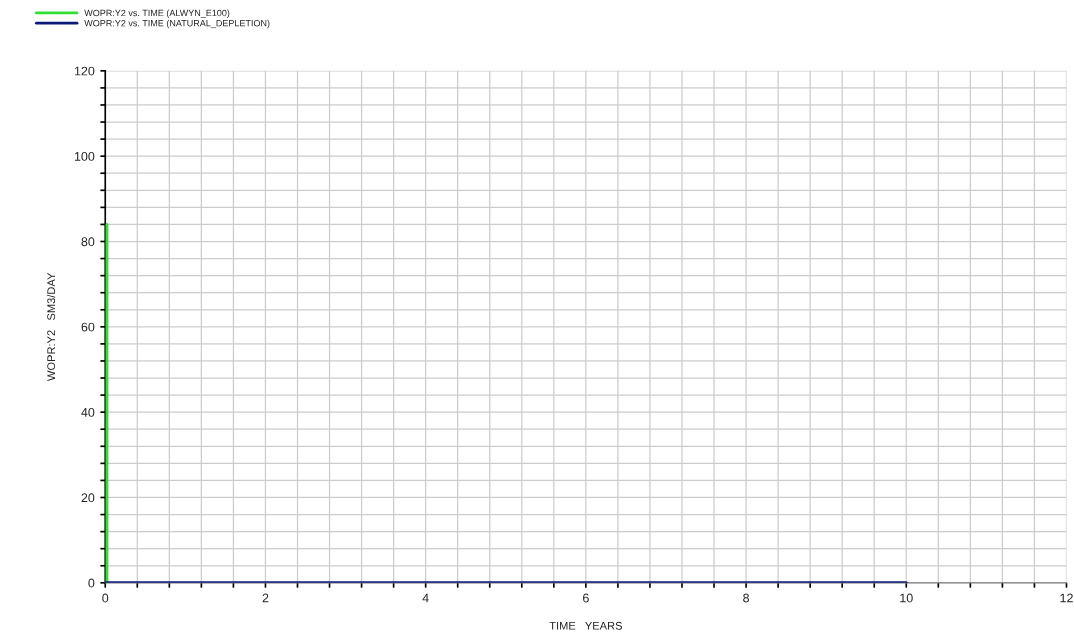 The width and height of the screenshot is (1074, 644). Describe the element at coordinates (585, 625) in the screenshot. I see `x-axis-title: TIME YEARS` at that location.